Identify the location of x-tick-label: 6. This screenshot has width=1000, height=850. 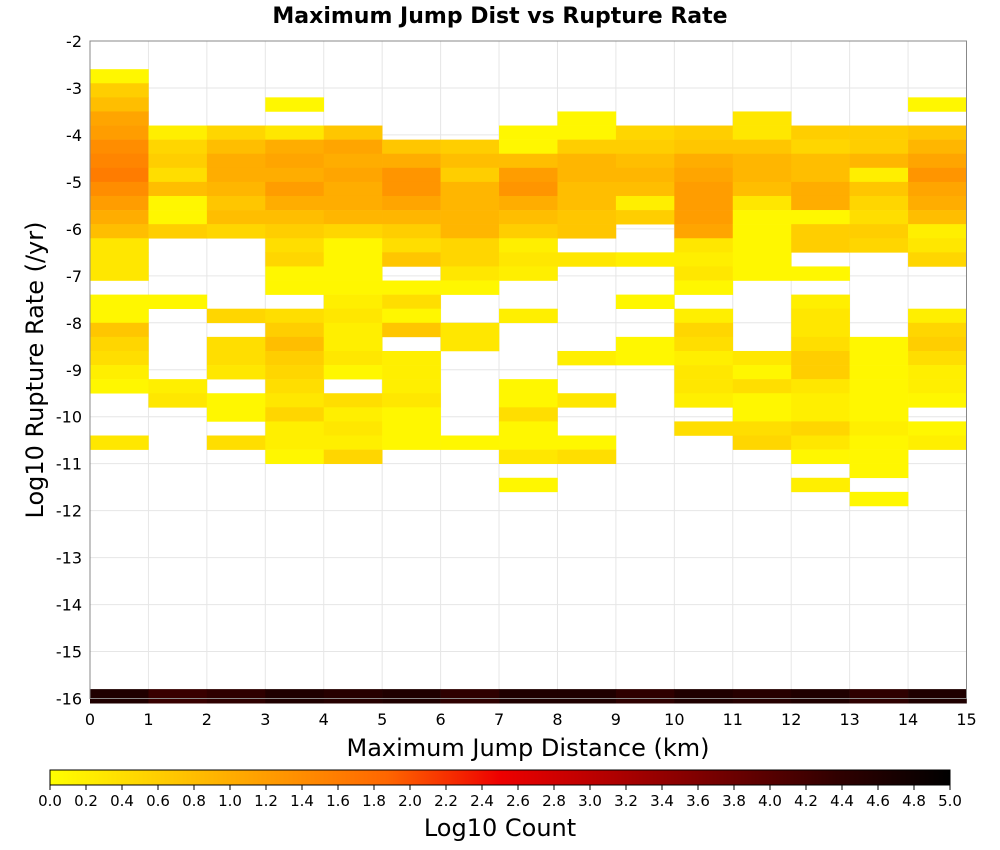
(441, 719).